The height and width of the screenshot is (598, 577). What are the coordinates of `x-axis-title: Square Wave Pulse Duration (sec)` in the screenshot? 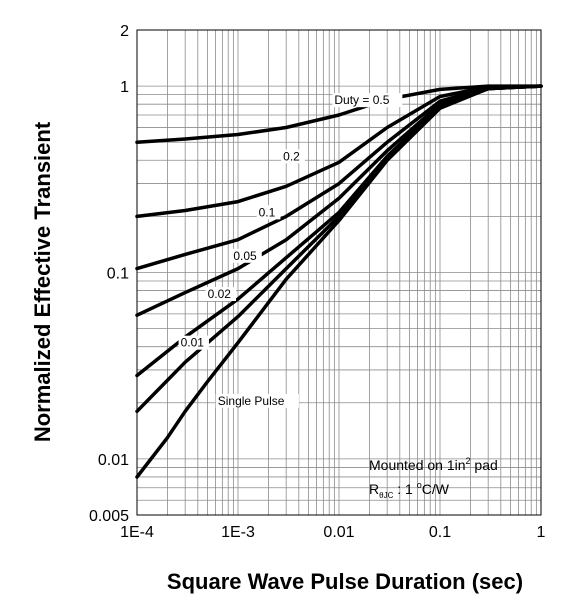 It's located at (345, 581).